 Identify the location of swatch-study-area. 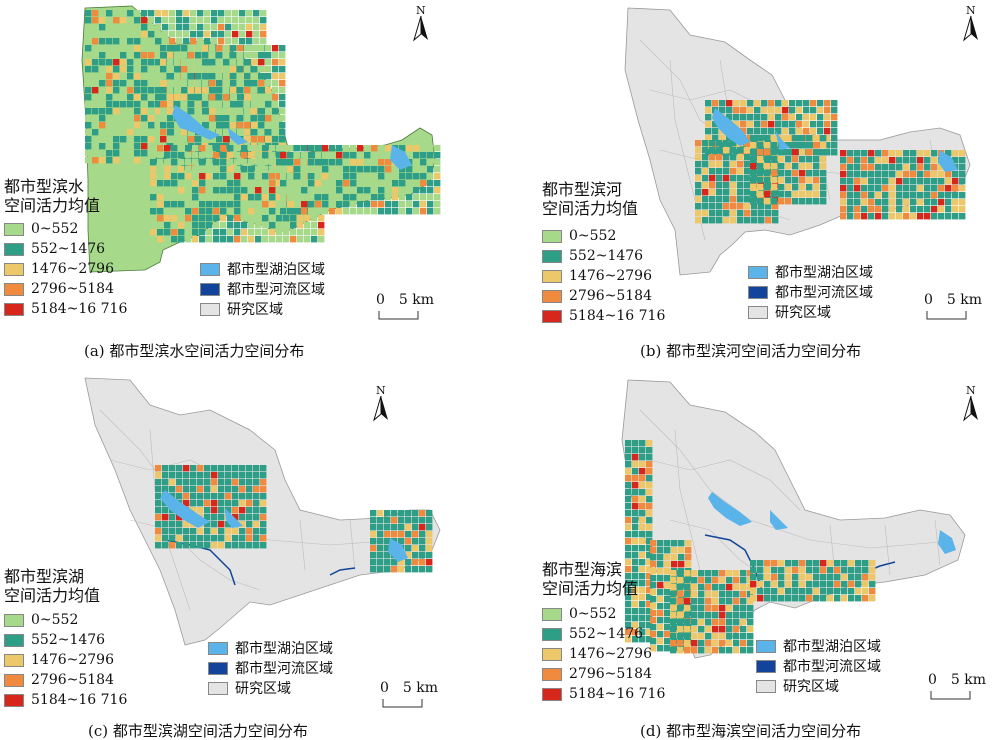
(758, 312).